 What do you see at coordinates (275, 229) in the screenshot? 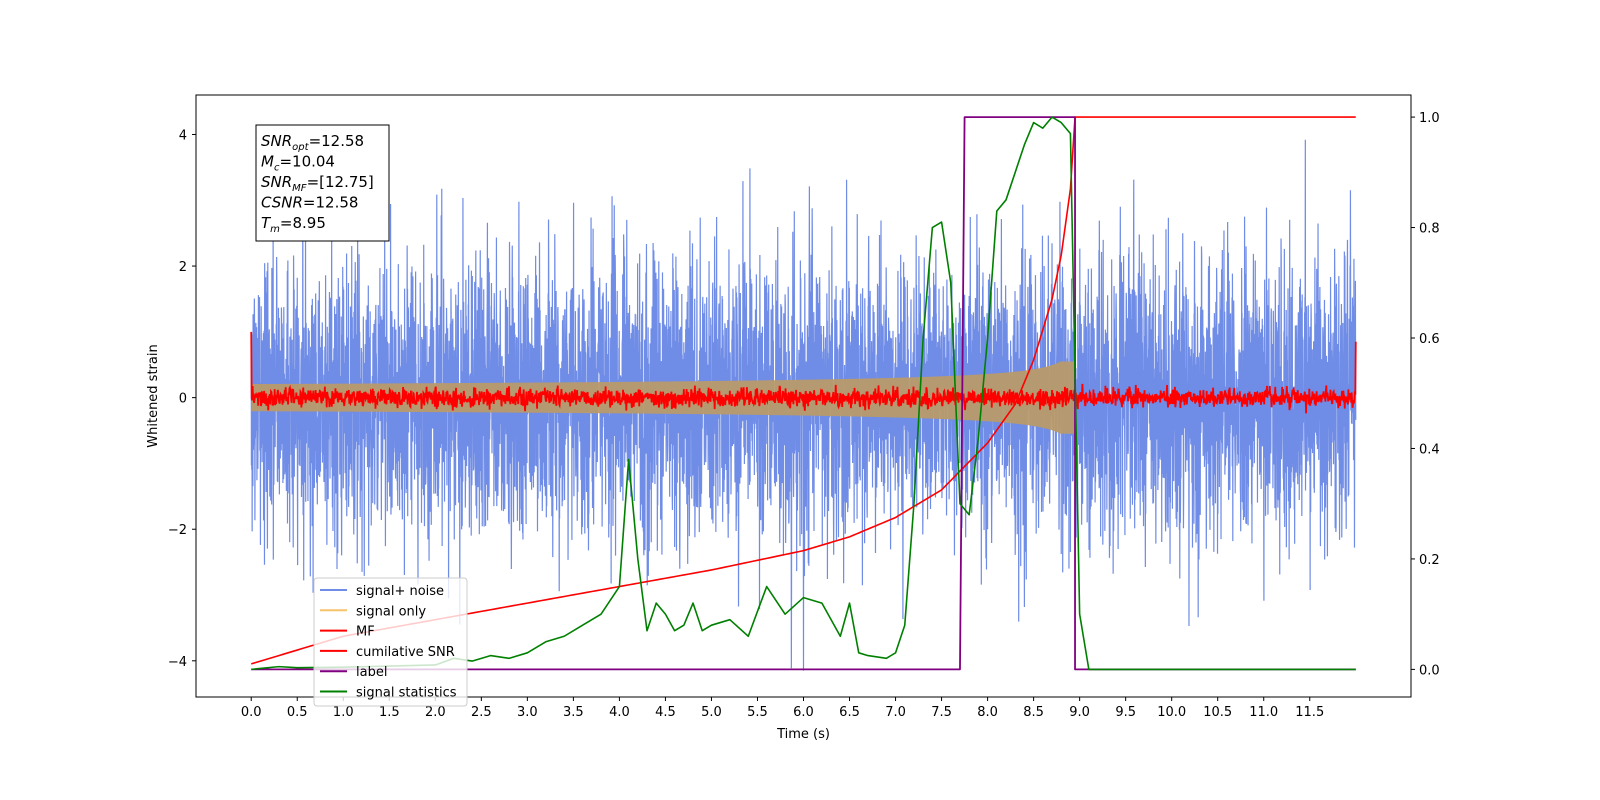
I see `annotation-subscript: m` at bounding box center [275, 229].